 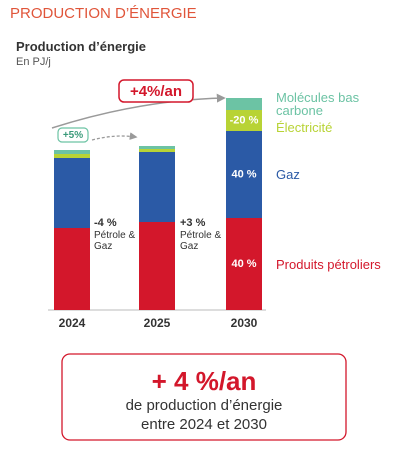 What do you see at coordinates (204, 381) in the screenshot?
I see `summary-headline: + 4 %/an` at bounding box center [204, 381].